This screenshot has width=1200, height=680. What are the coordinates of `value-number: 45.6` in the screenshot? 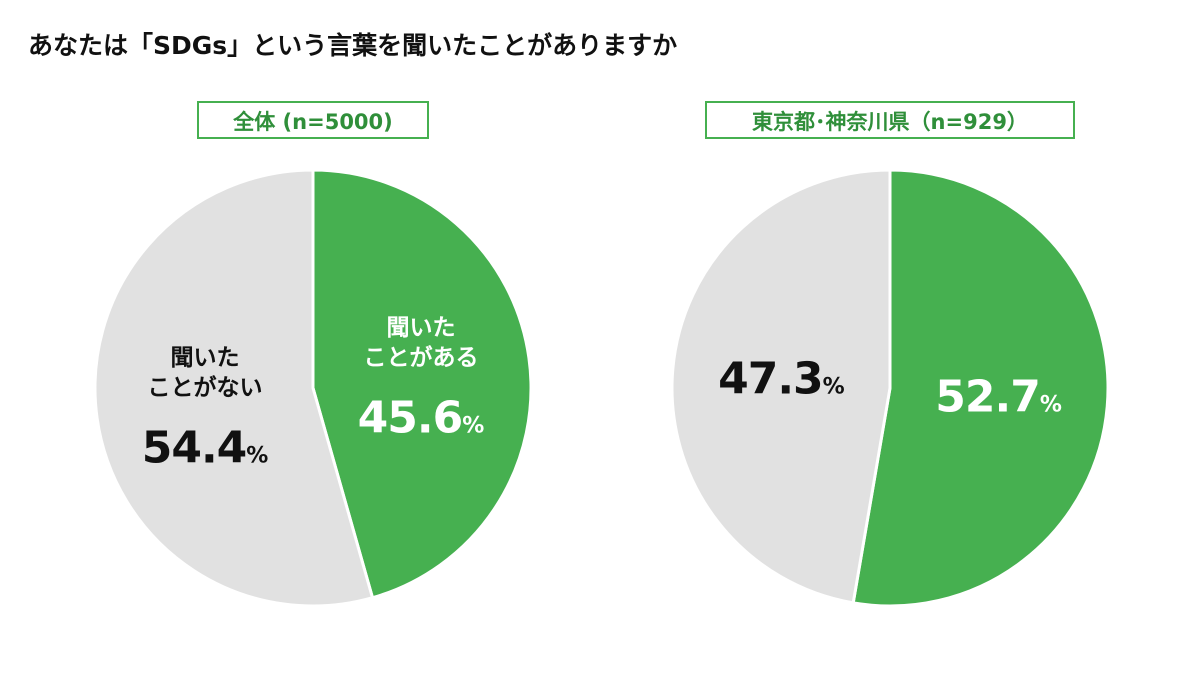 It's located at (410, 418).